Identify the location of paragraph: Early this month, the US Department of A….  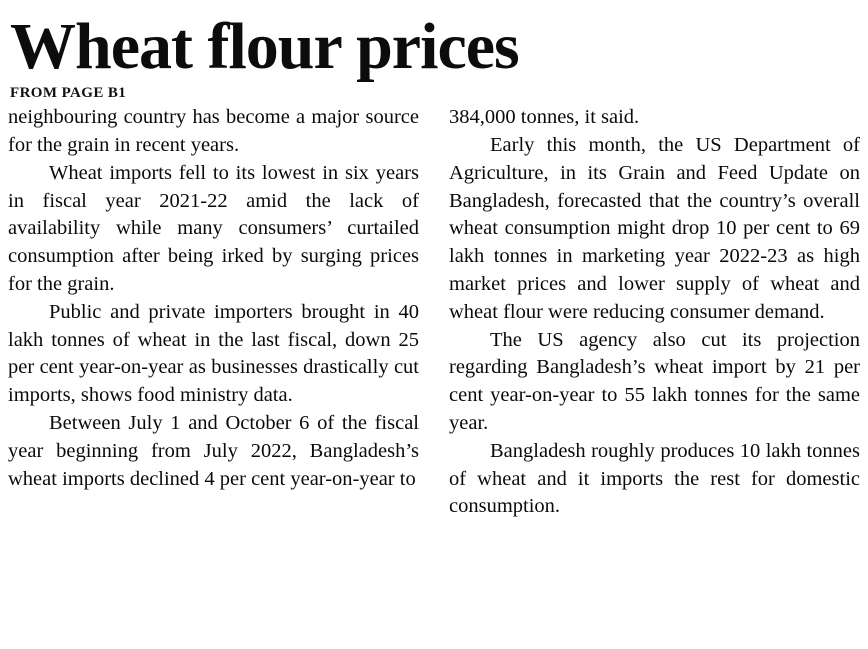
(654, 228).